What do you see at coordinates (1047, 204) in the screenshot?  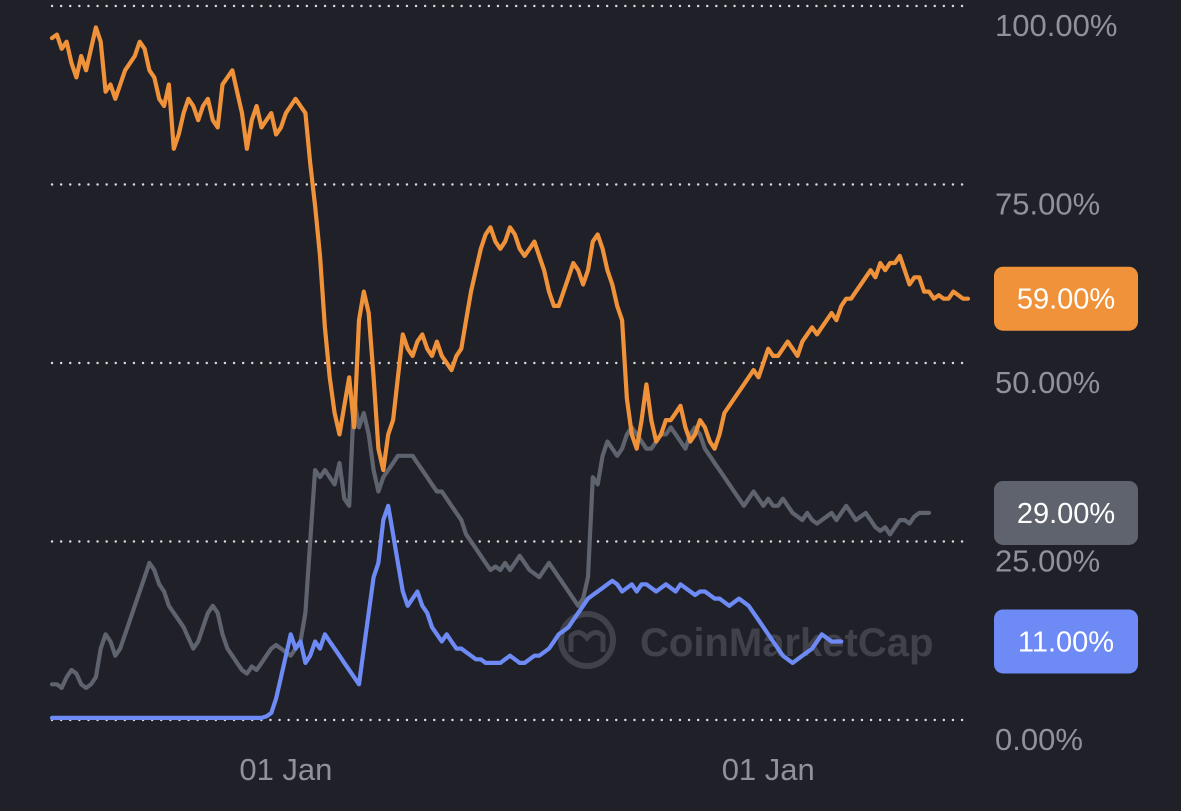 I see `y-tick-label-1: 75.00%` at bounding box center [1047, 204].